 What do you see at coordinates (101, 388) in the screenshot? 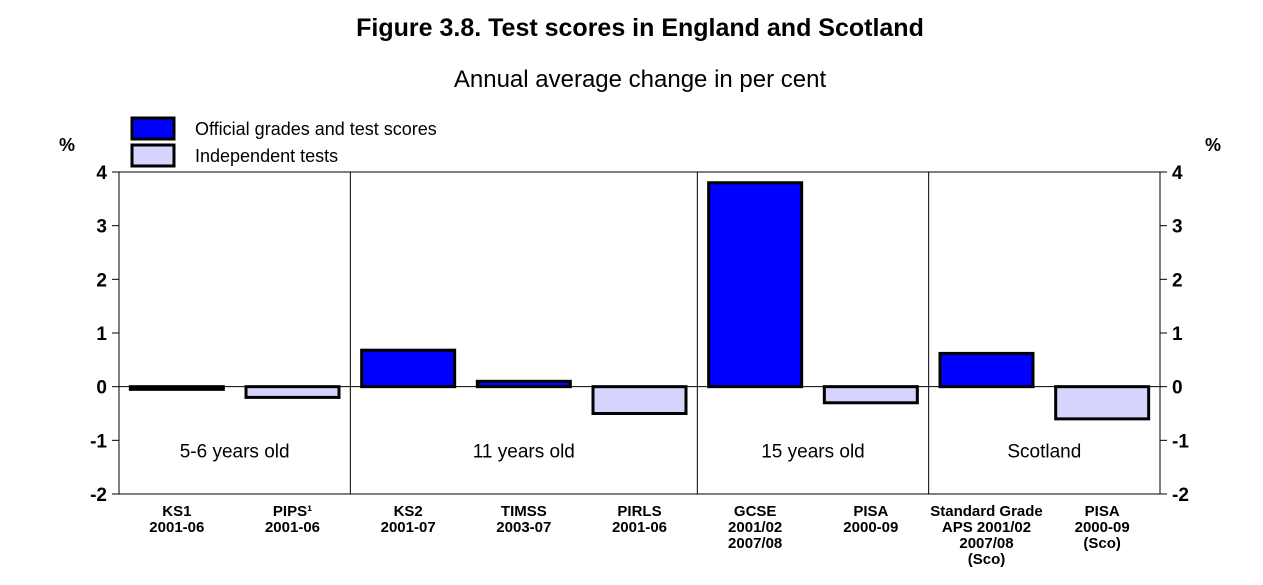
I see `y-tick-label-left: 0` at bounding box center [101, 388].